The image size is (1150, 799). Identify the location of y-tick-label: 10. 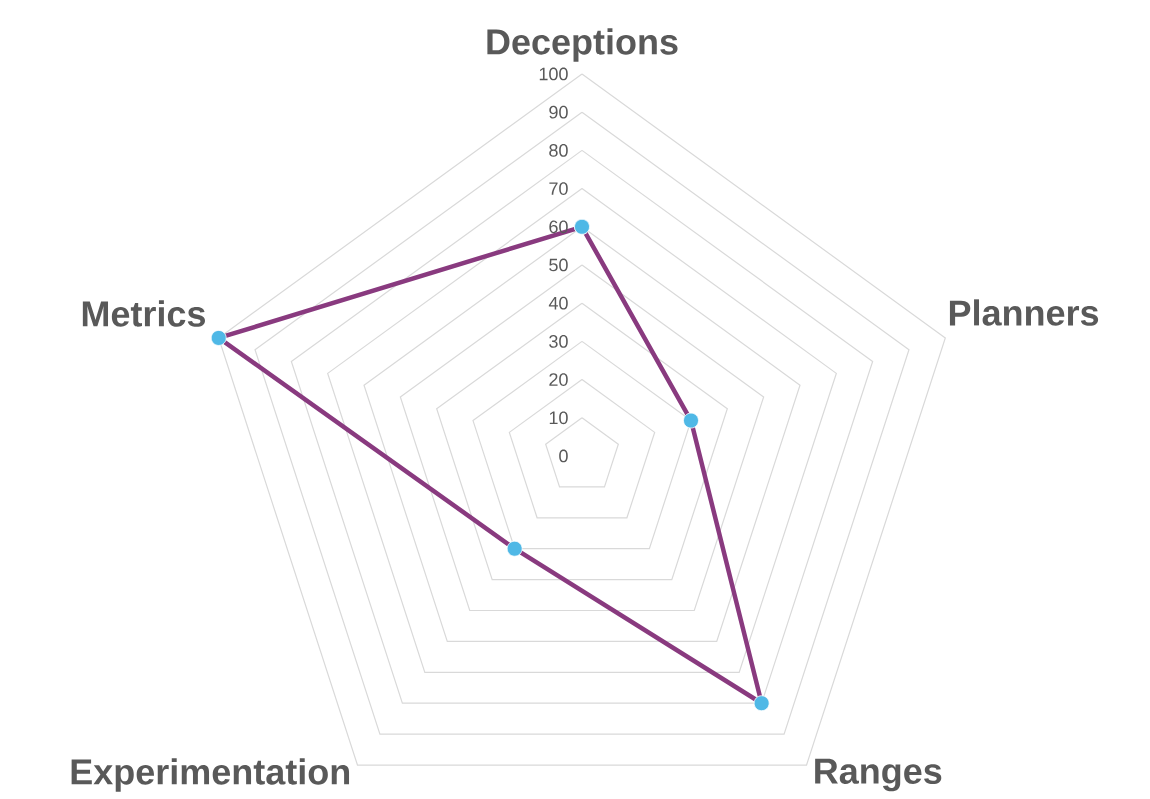
(558, 418).